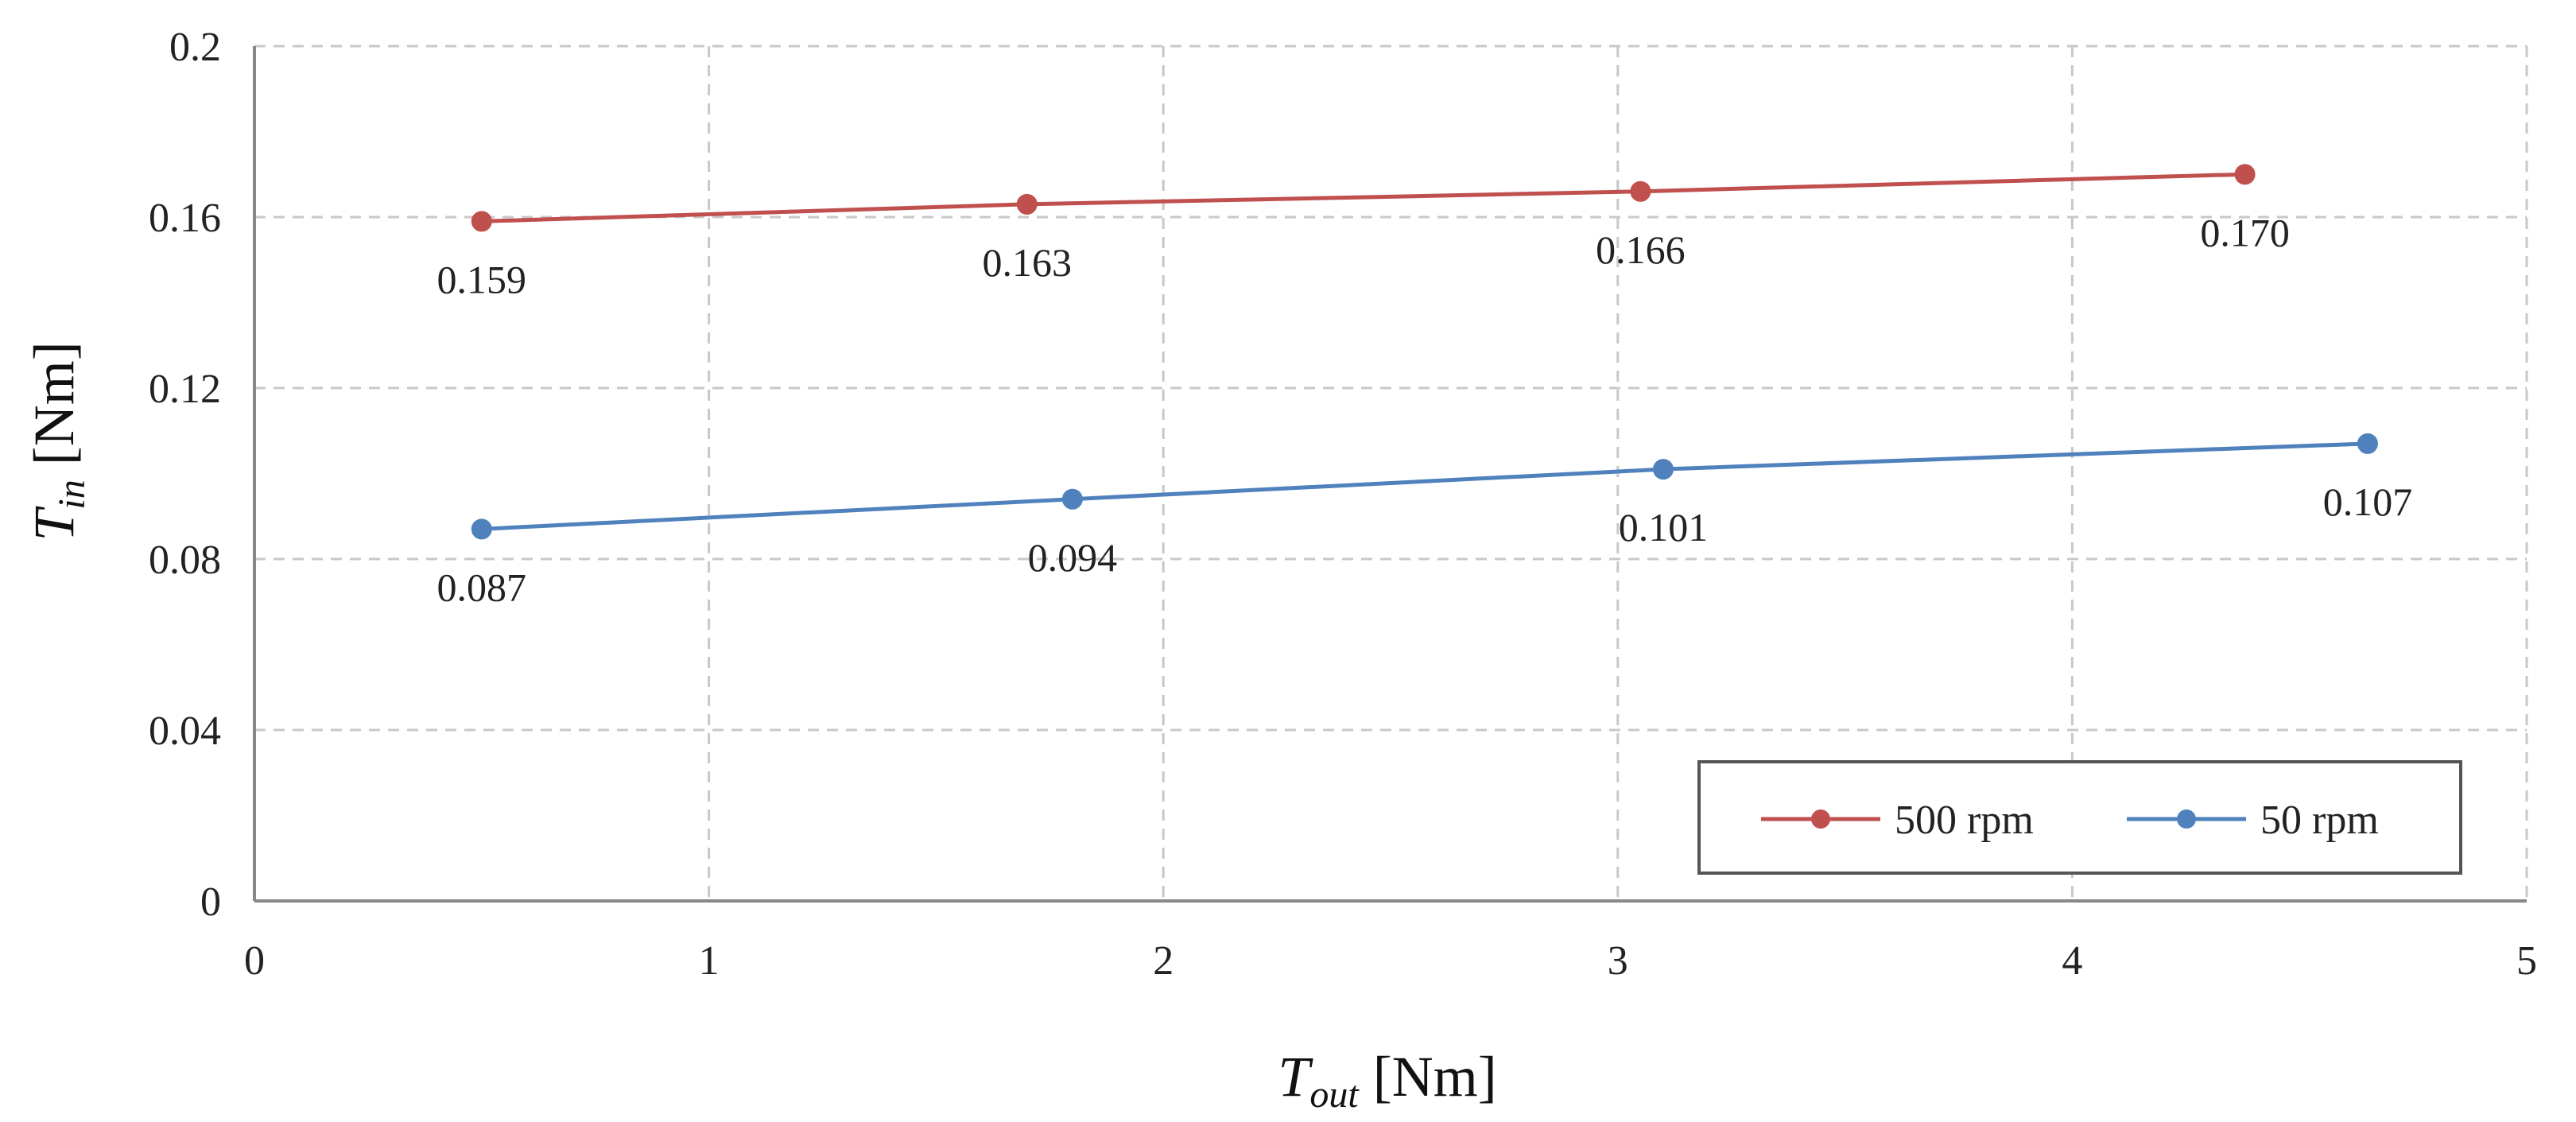 The width and height of the screenshot is (2576, 1122). I want to click on x-tick-label: 0, so click(254, 961).